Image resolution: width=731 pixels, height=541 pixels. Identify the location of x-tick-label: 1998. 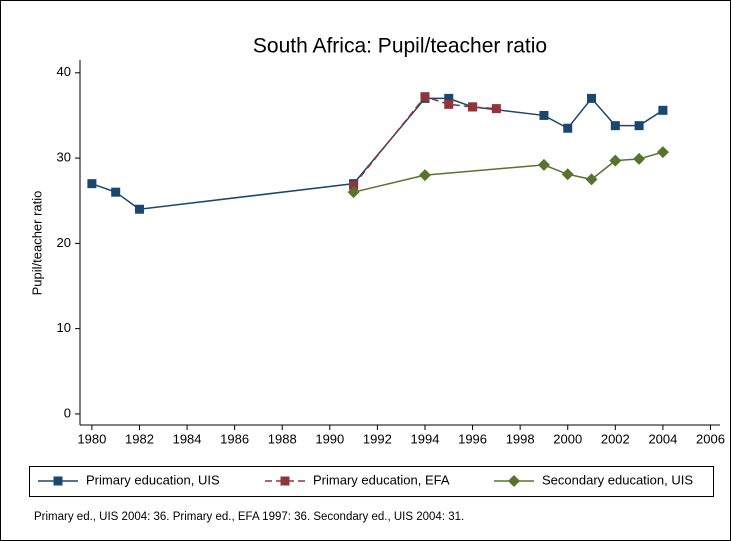
(520, 438).